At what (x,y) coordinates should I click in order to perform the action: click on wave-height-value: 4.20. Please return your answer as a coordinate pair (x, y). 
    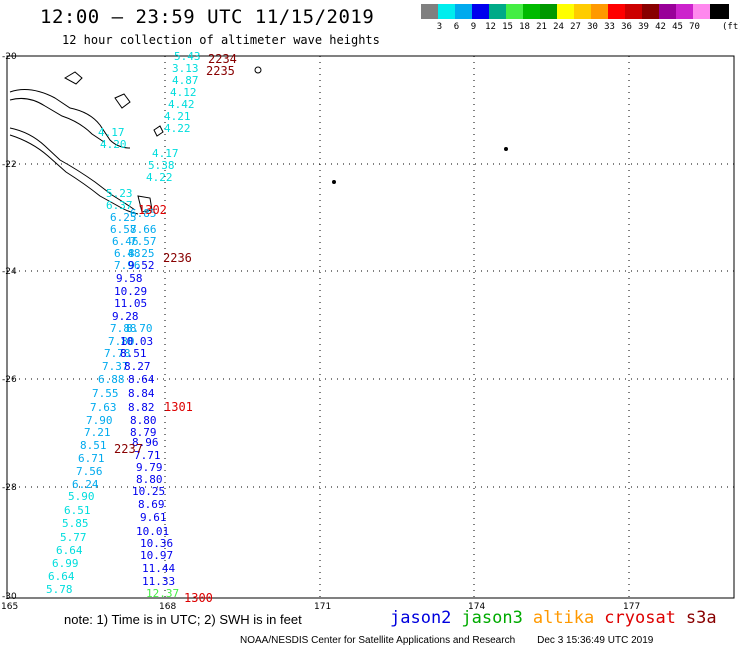
    Looking at the image, I should click on (113, 144).